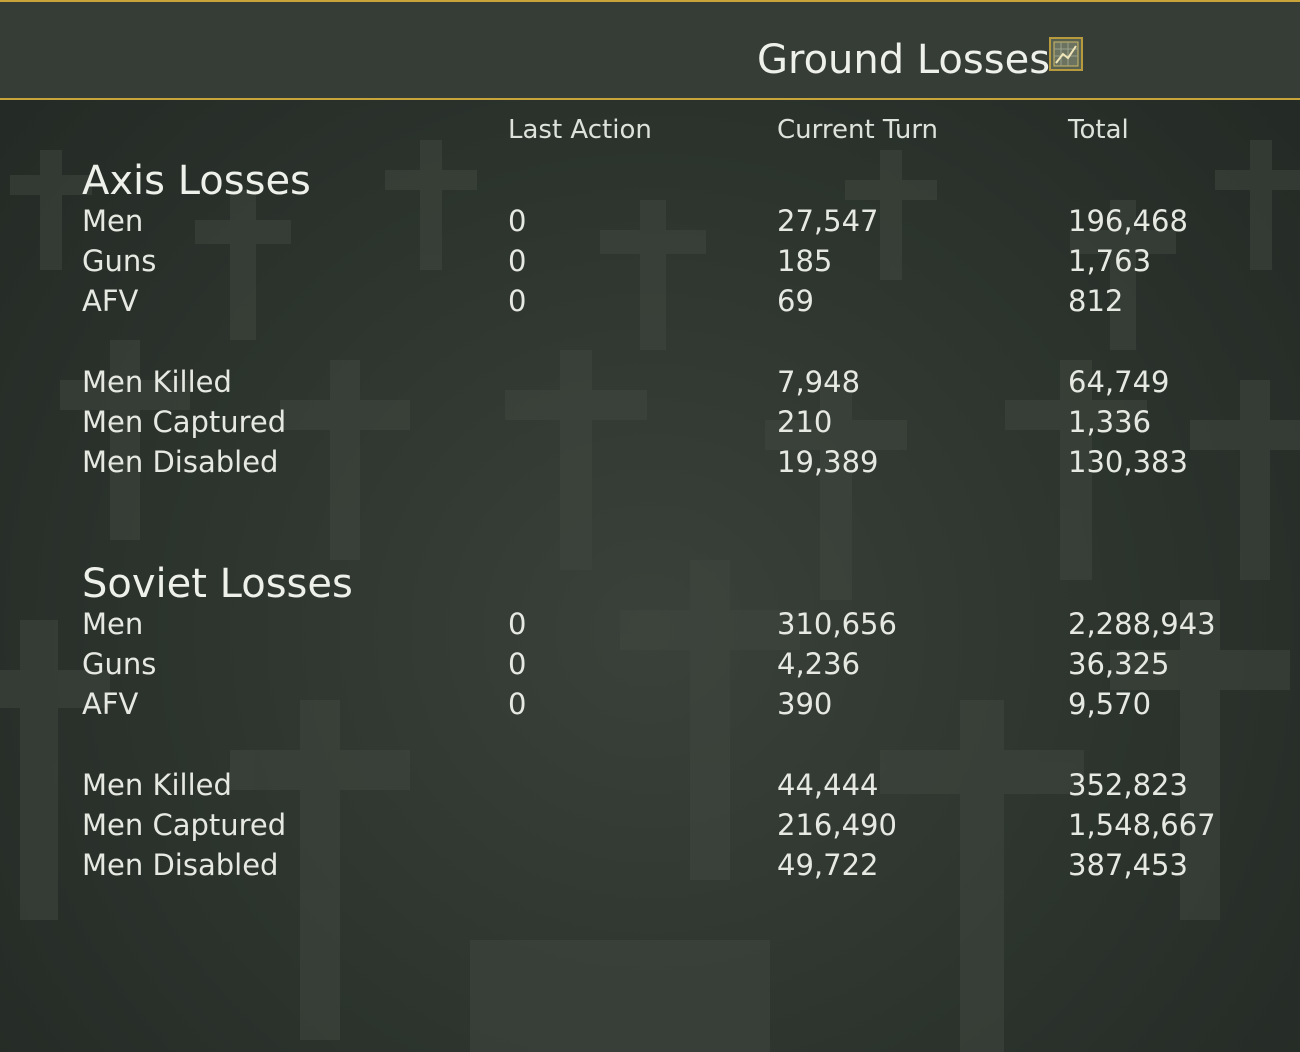  What do you see at coordinates (1142, 624) in the screenshot?
I see `total-value: 2,288,943` at bounding box center [1142, 624].